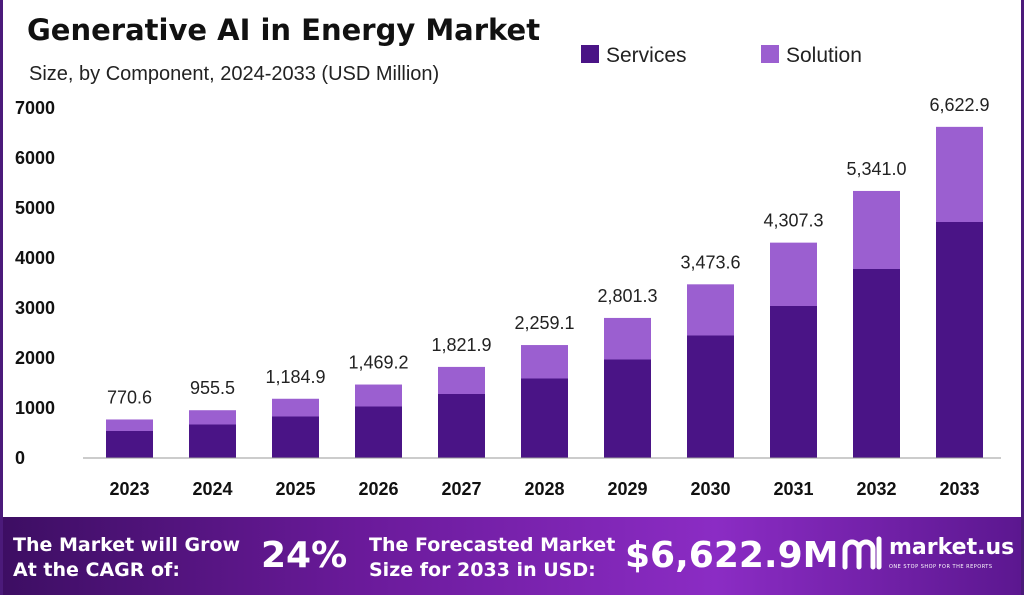  I want to click on bar-solution-2033, so click(959, 174).